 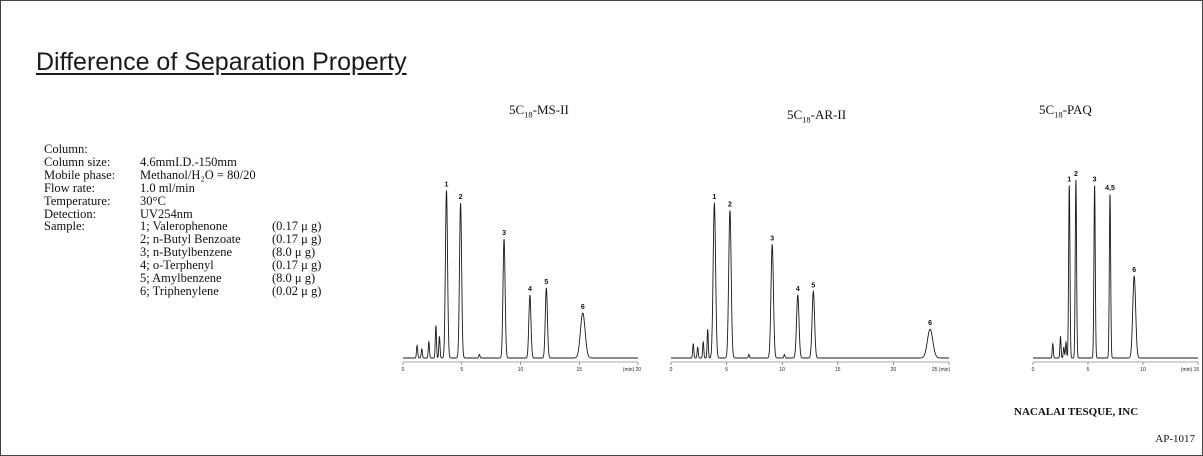 I want to click on sample-item: 3; n-Butylbenzene (8.0 μ g), so click(x=230, y=252).